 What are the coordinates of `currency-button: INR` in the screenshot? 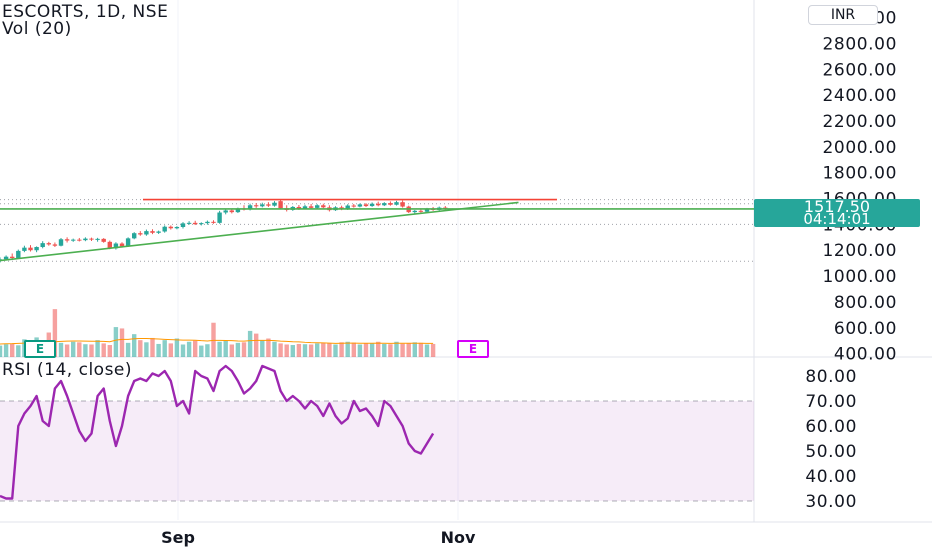 It's located at (843, 15).